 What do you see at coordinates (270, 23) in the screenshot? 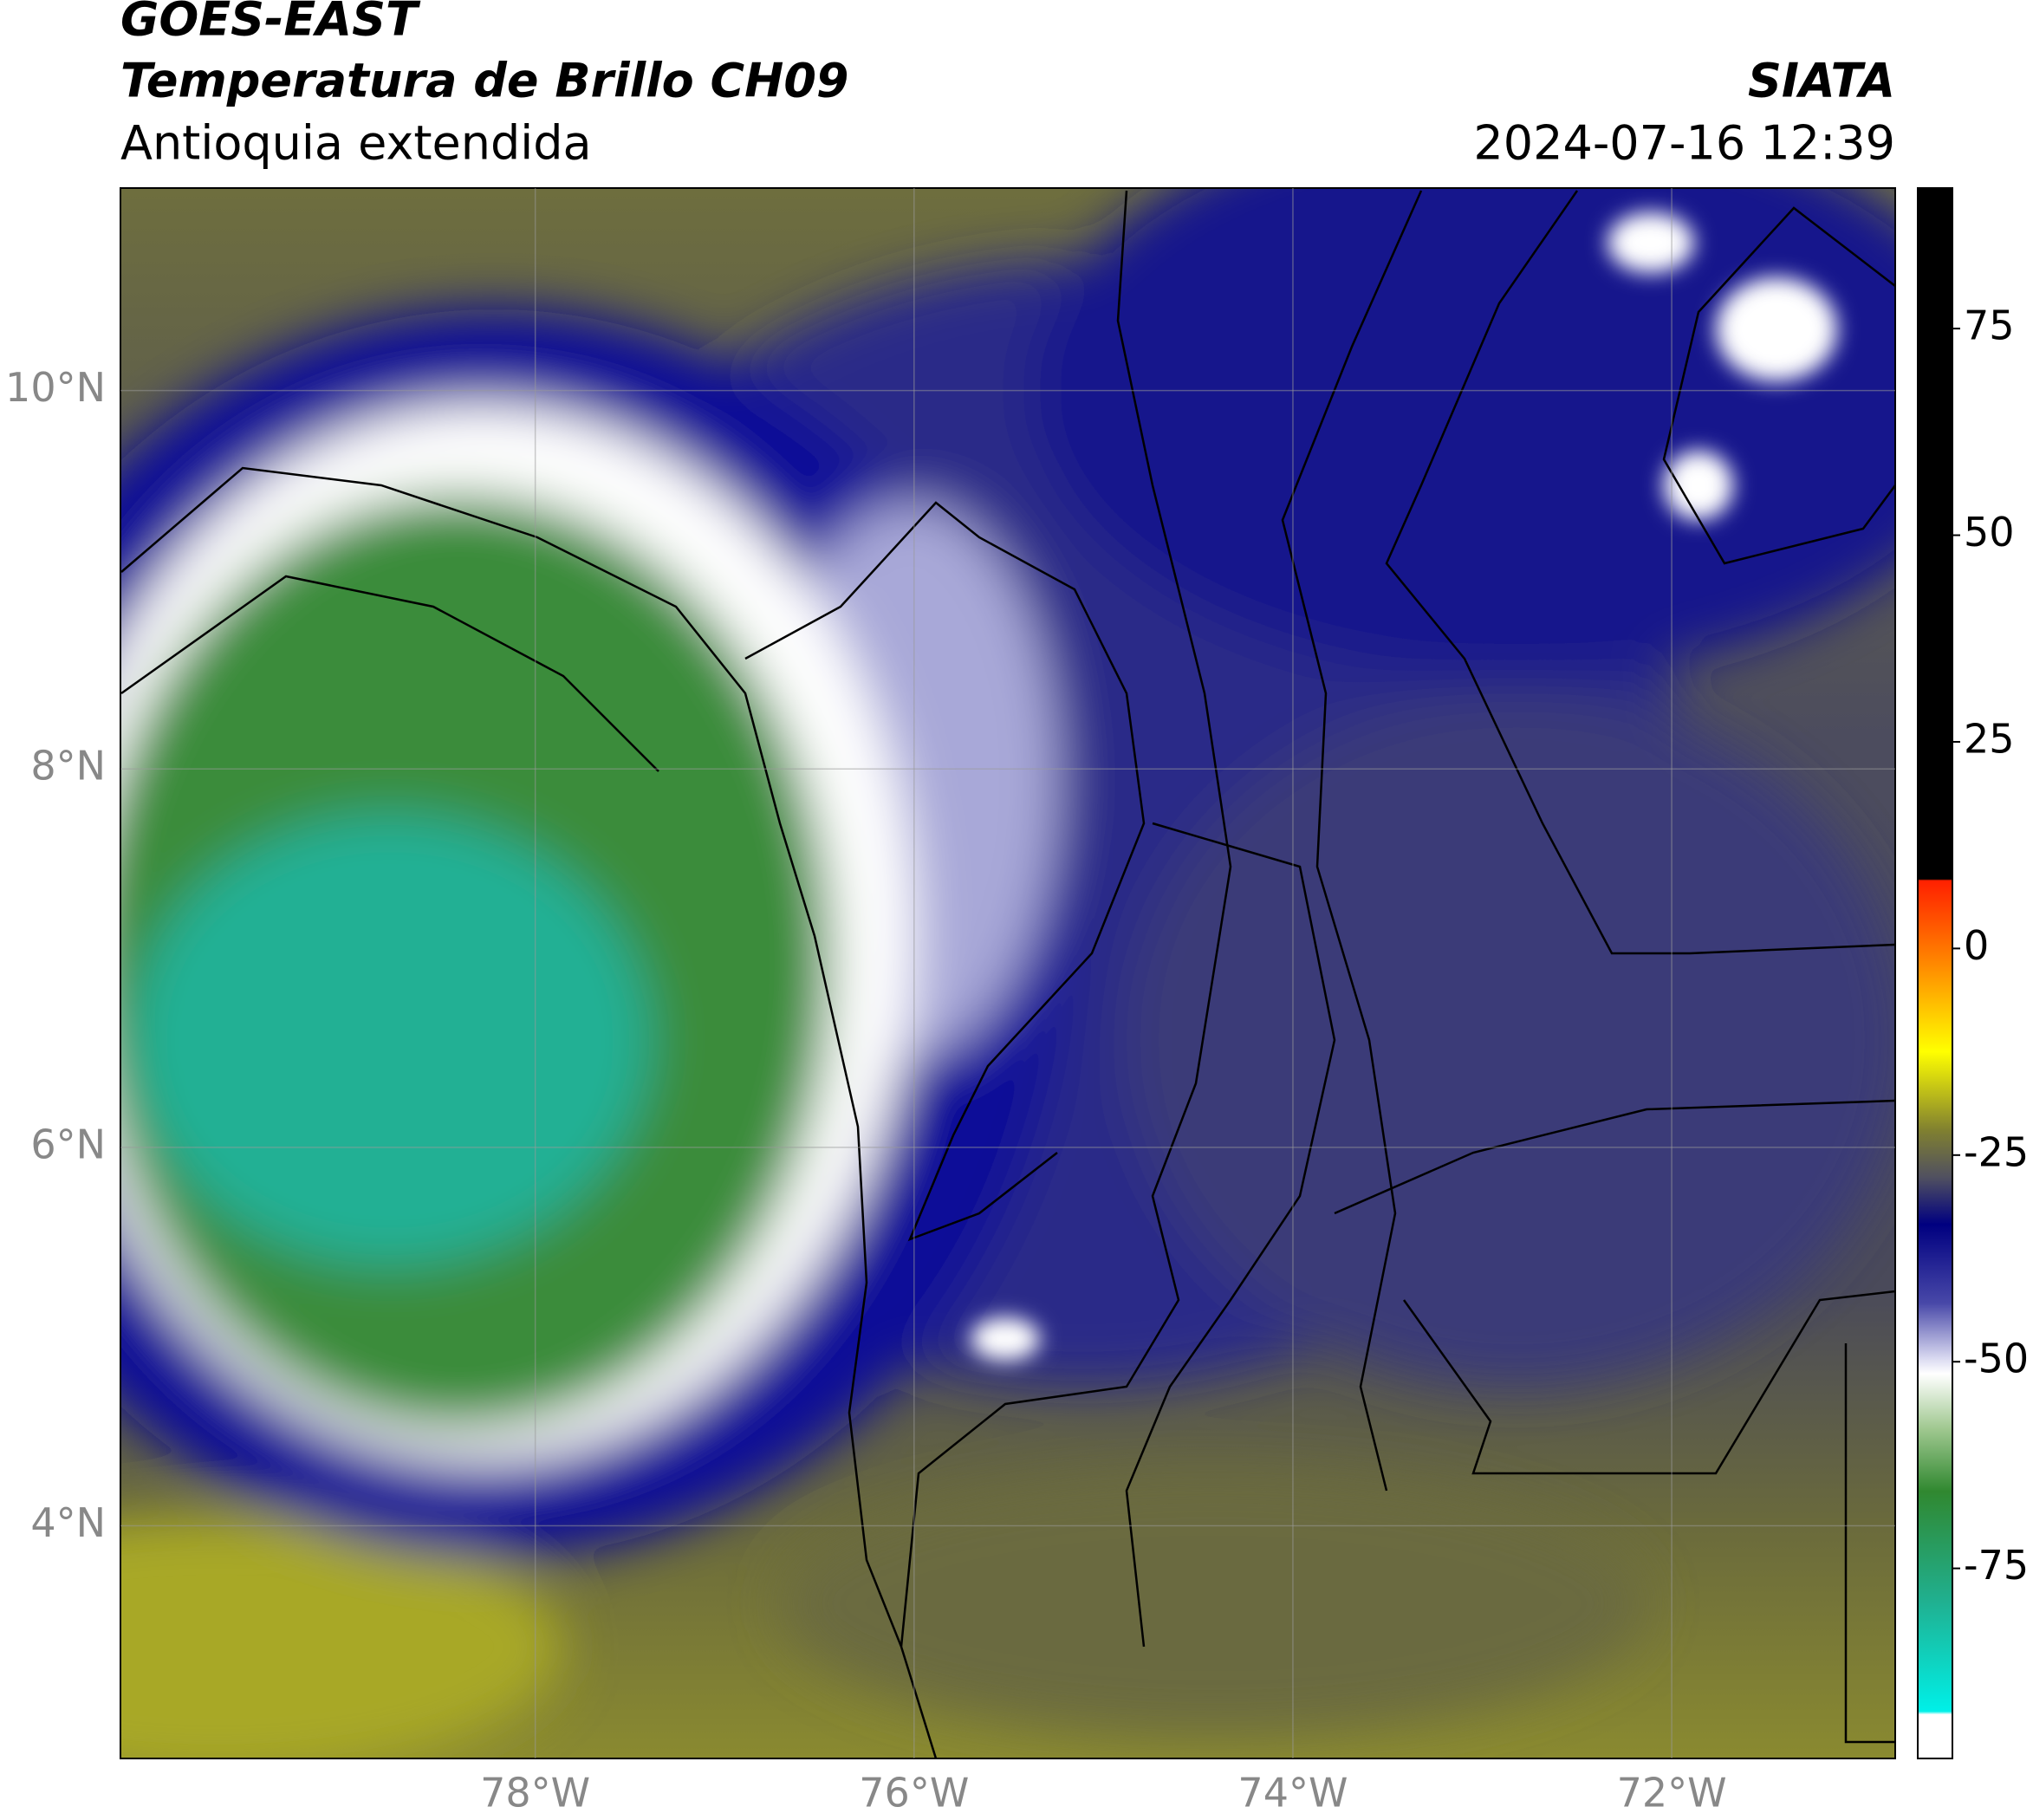
I see `title: GOES-EAST` at bounding box center [270, 23].